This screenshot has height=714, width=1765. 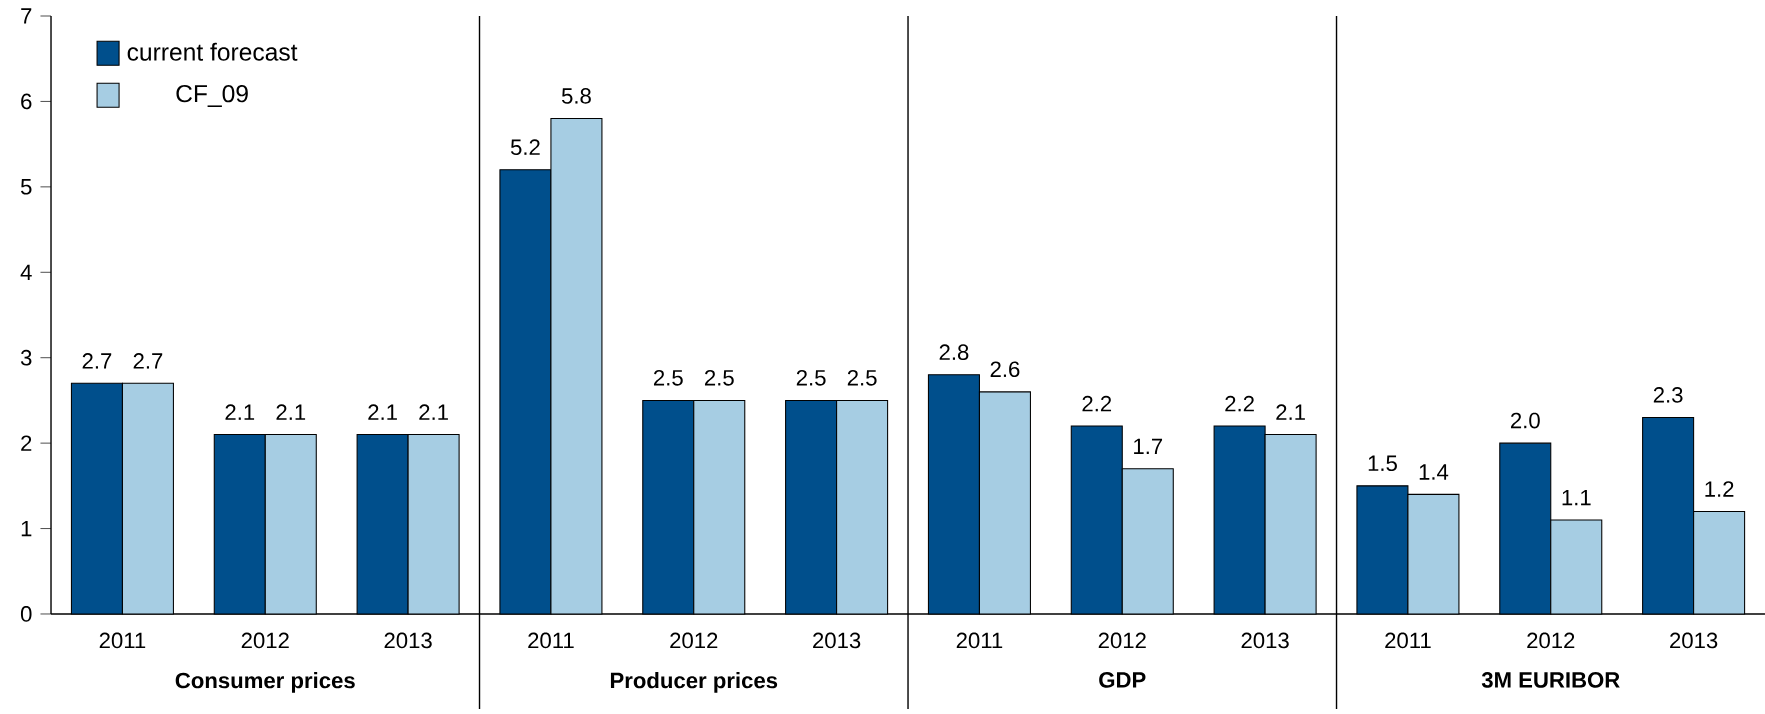 What do you see at coordinates (26, 357) in the screenshot?
I see `y-tick-label: 3` at bounding box center [26, 357].